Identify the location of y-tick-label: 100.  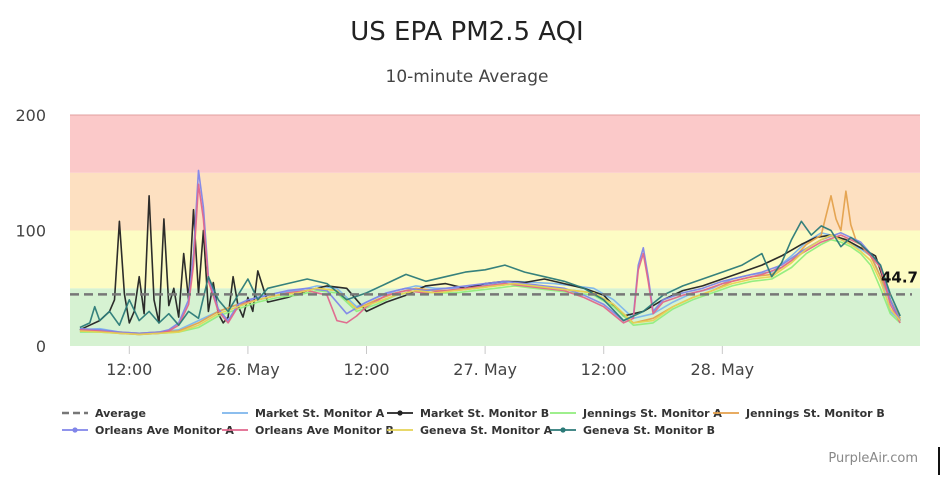
(30, 231).